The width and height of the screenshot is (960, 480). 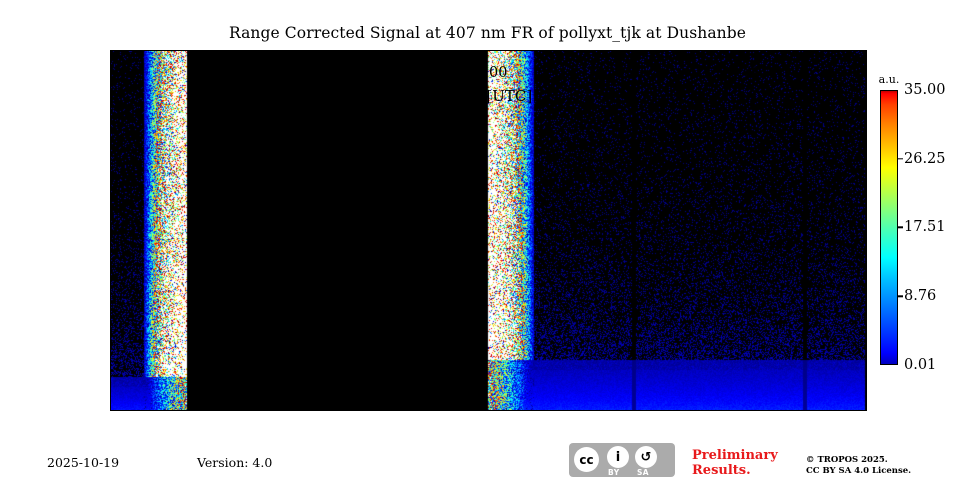 I want to click on preliminary-results-notice: Preliminary Results., so click(x=742, y=463).